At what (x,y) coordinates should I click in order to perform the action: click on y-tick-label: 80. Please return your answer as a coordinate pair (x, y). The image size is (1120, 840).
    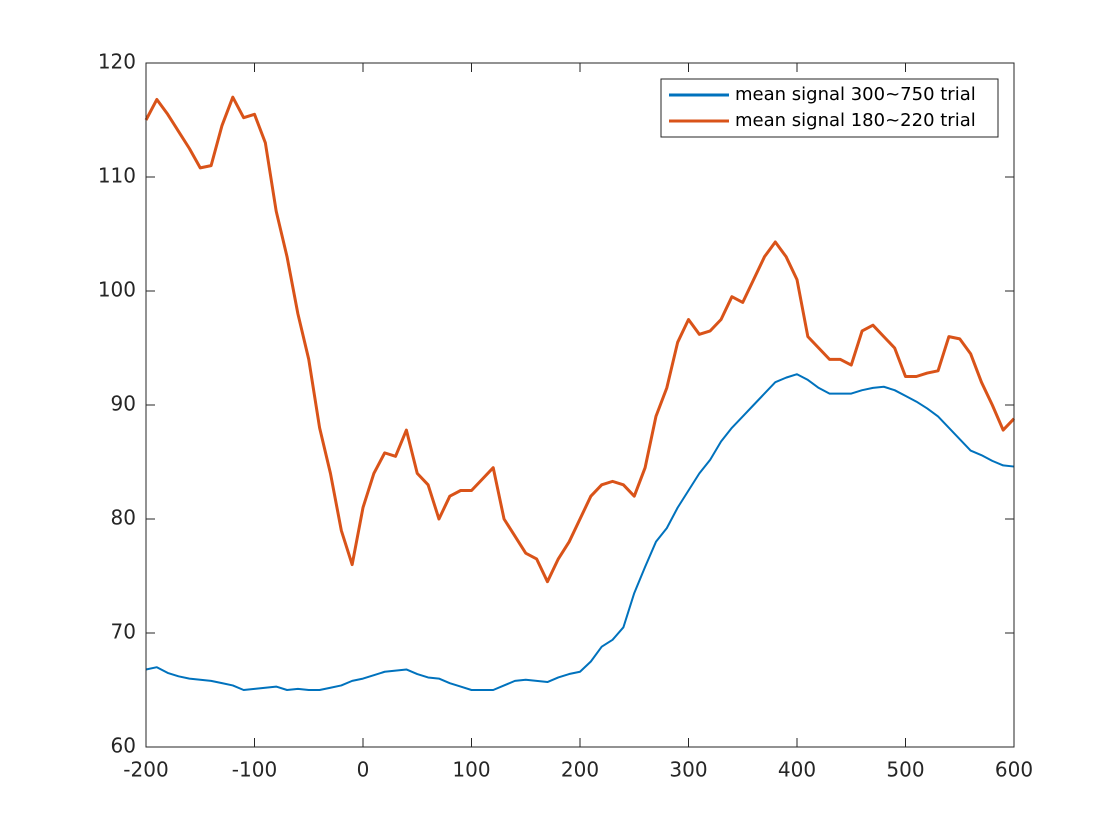
    Looking at the image, I should click on (123, 518).